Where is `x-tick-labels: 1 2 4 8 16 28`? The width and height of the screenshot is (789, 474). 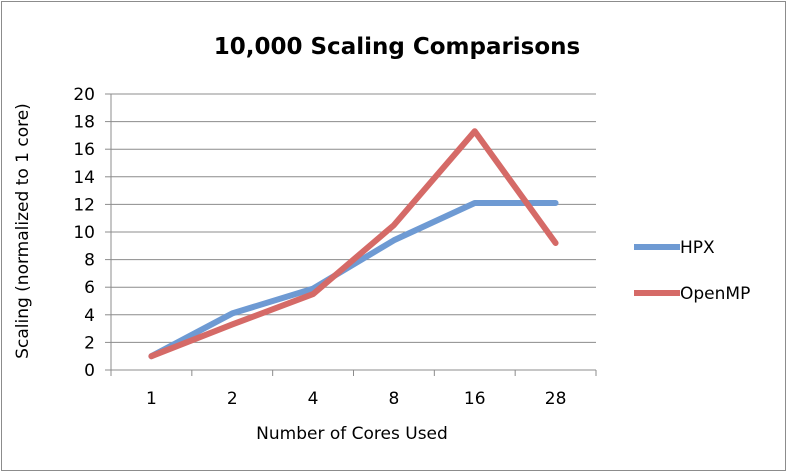
x-tick-labels: 1 2 4 8 16 28 is located at coordinates (356, 399).